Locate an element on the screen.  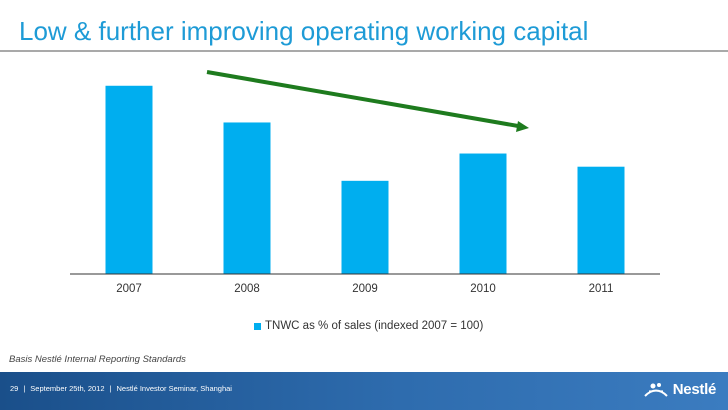
legend-label: TNWC as % of sales (indexed 2007 = 100) is located at coordinates (374, 326).